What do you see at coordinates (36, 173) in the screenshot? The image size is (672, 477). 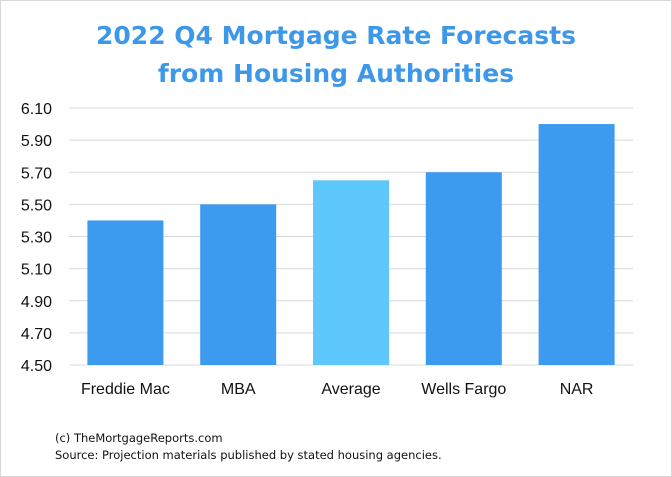 I see `y-tick-label: 5.70` at bounding box center [36, 173].